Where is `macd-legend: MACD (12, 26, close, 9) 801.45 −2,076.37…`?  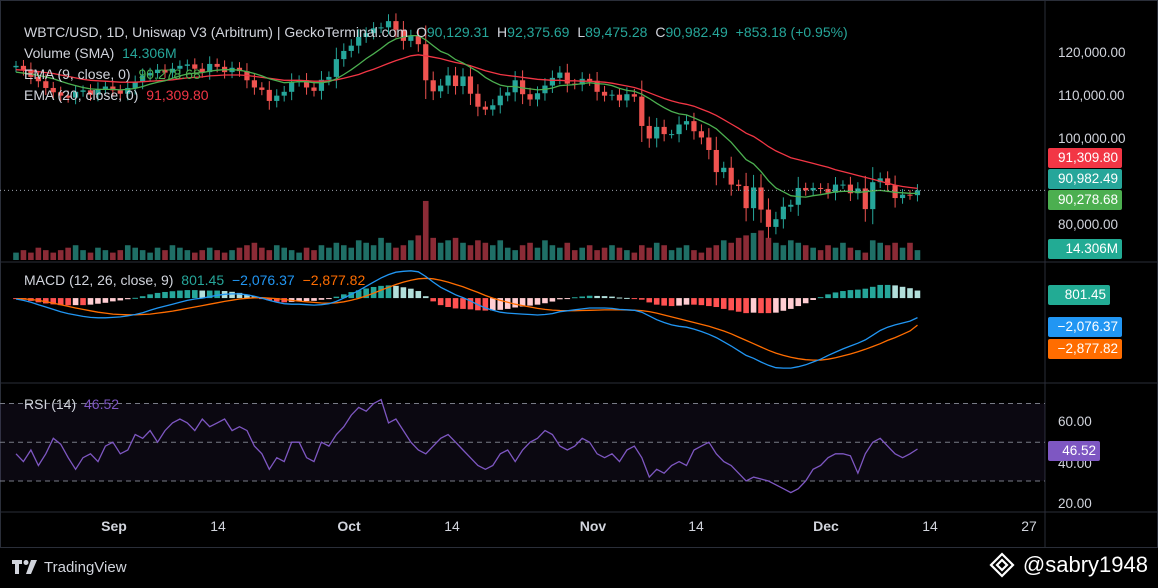
macd-legend: MACD (12, 26, close, 9) 801.45 −2,076.37… is located at coordinates (196, 280).